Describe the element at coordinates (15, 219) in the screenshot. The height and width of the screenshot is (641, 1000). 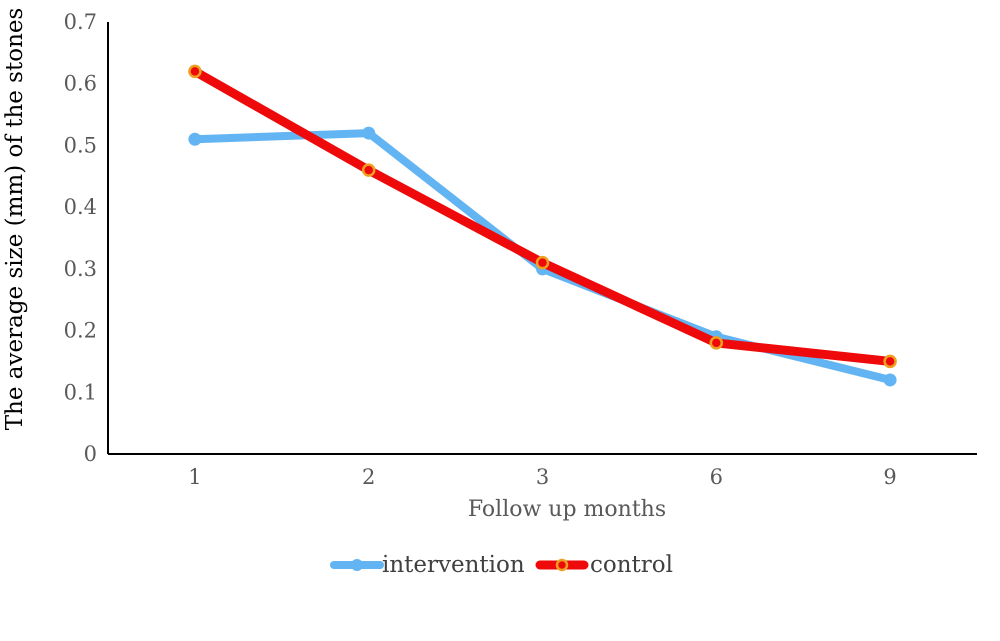
I see `y-axis-title: The average size (mm) of the stones` at that location.